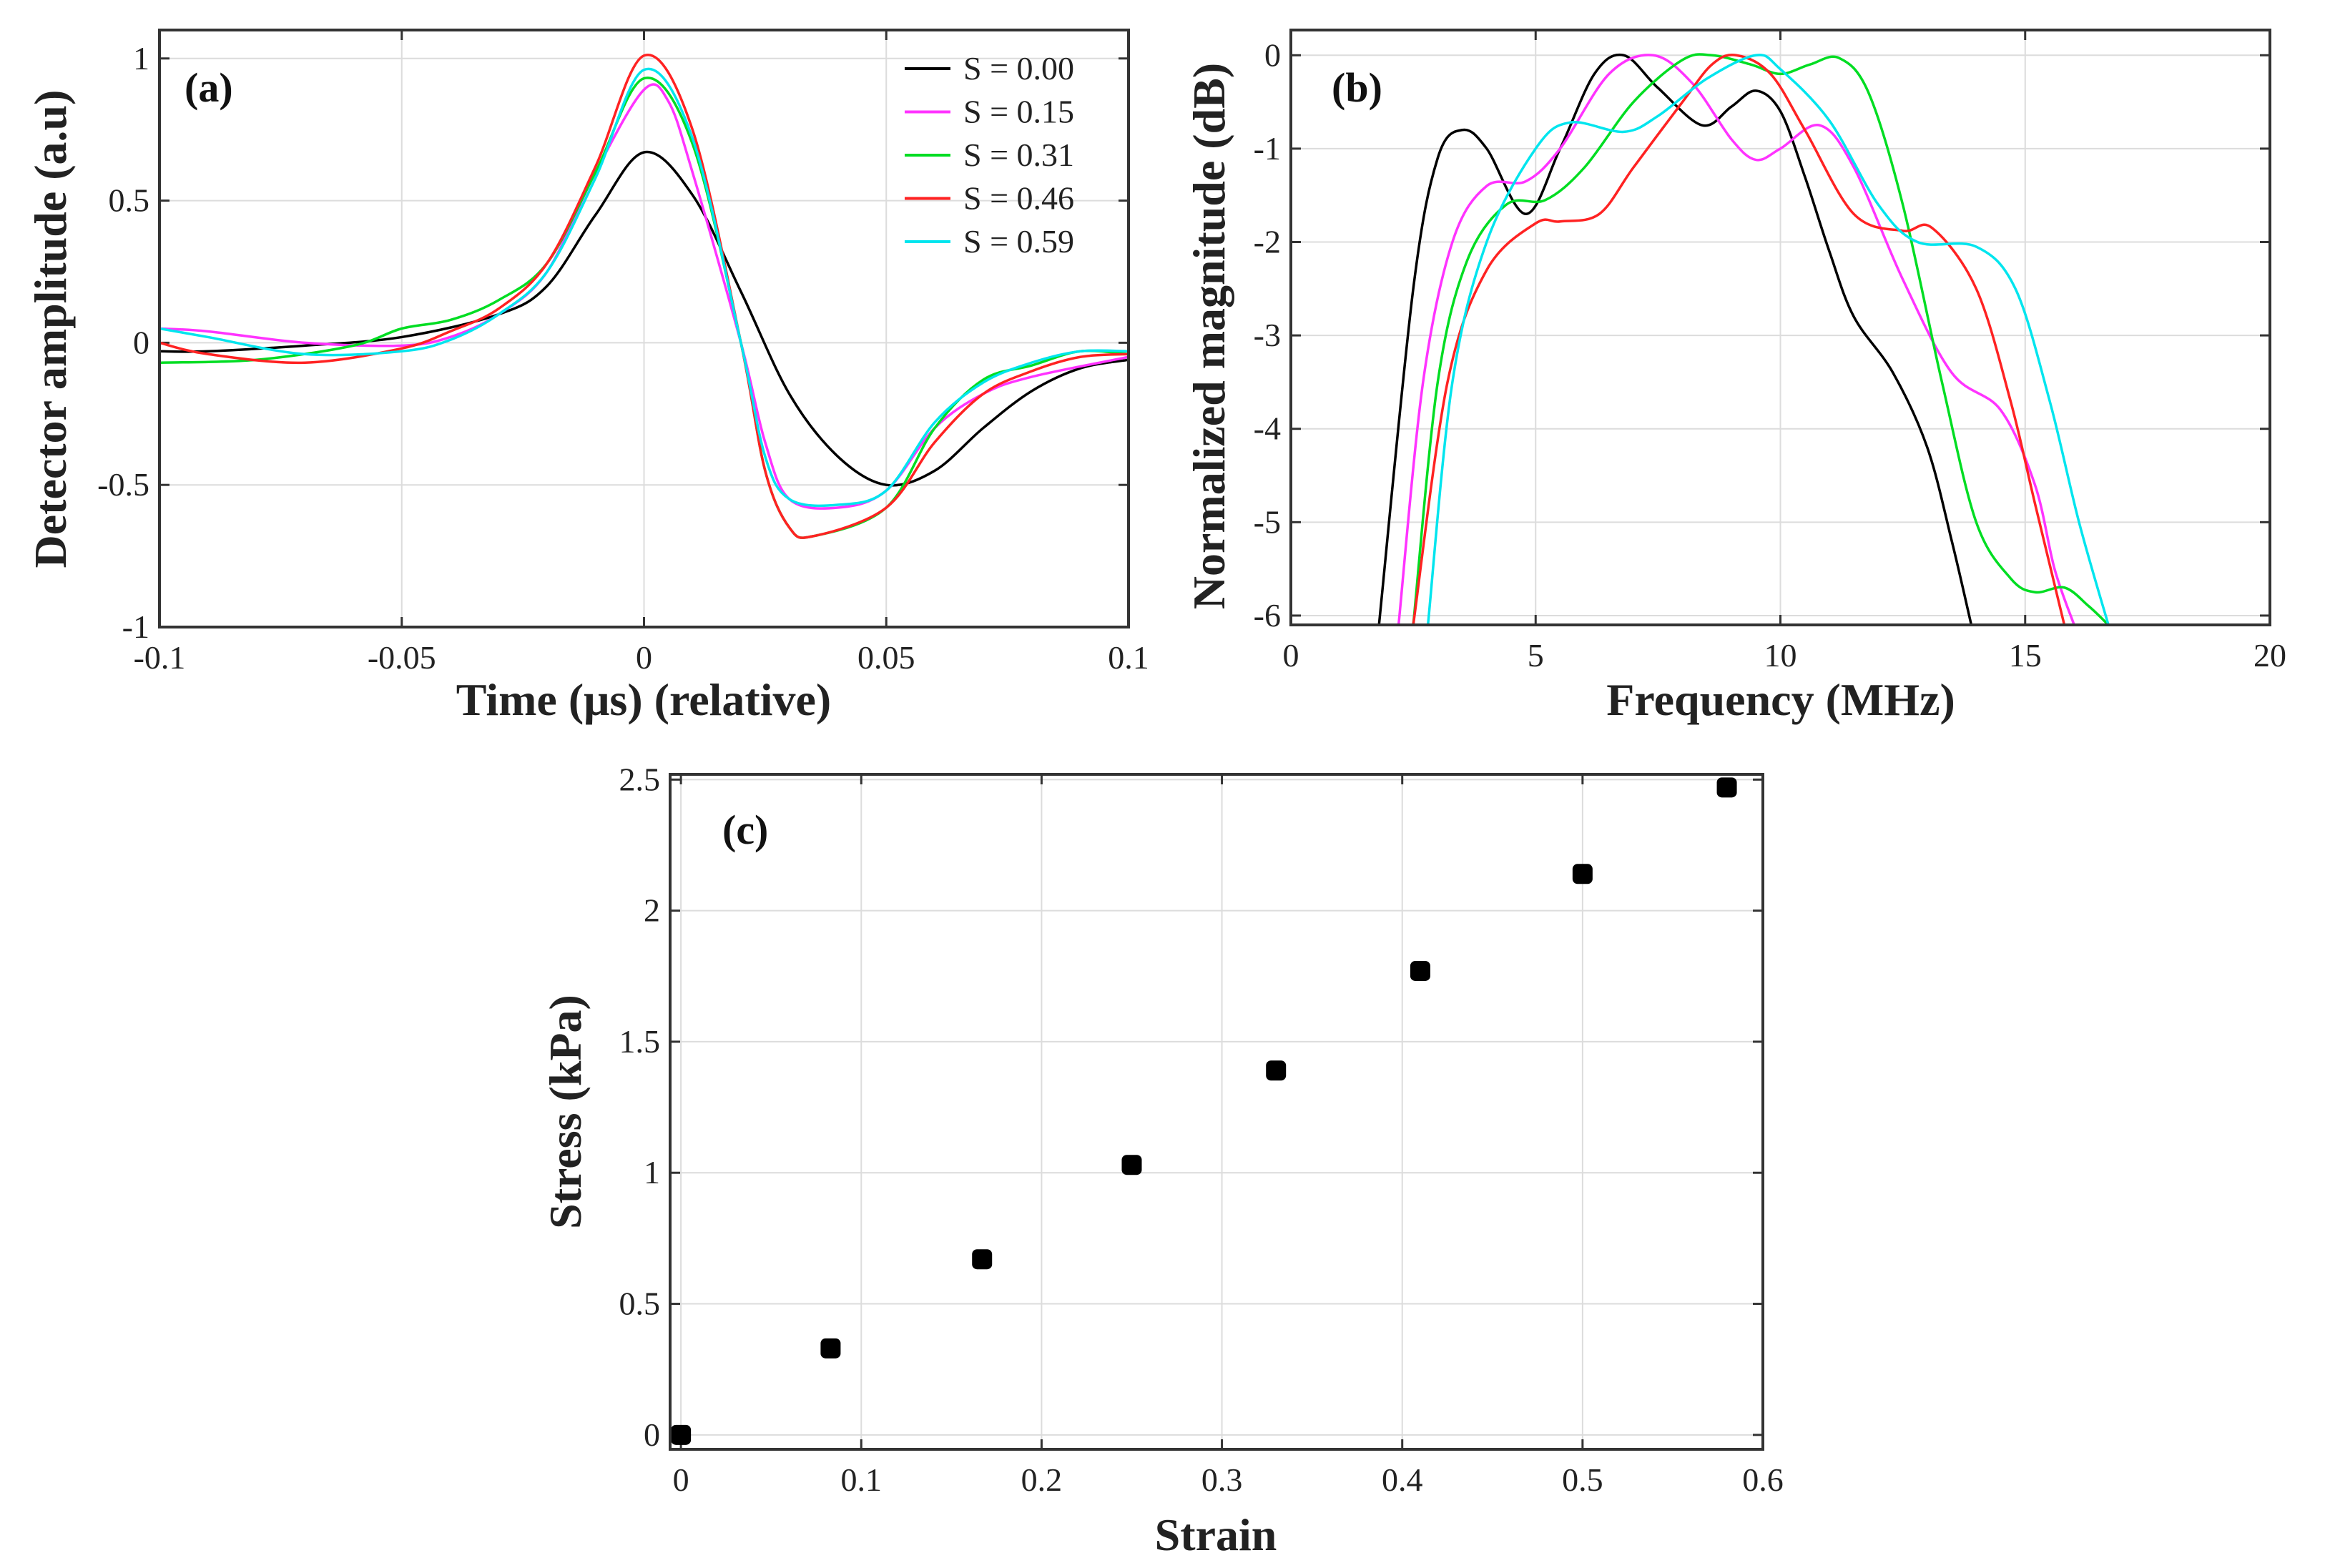 The image size is (2325, 1568). What do you see at coordinates (160, 657) in the screenshot?
I see `x-tick-label: -0.1` at bounding box center [160, 657].